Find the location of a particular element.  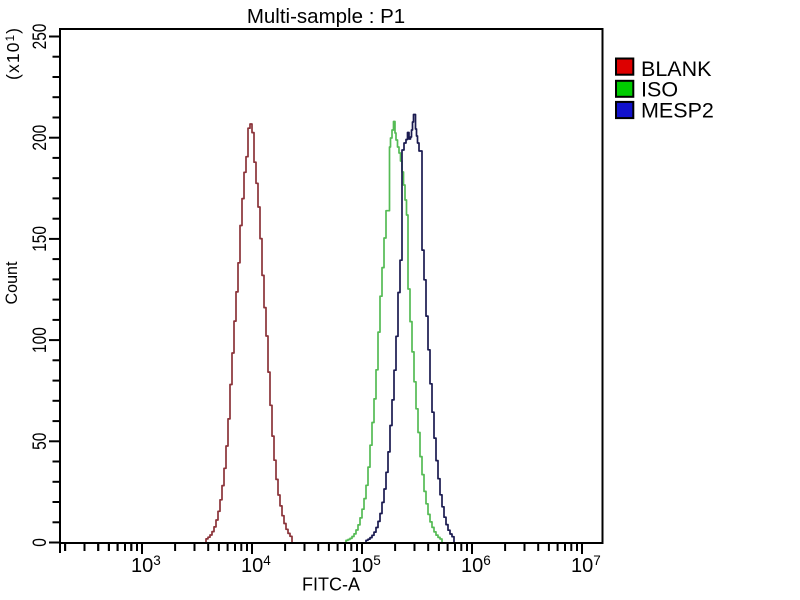

svg-text: Count is located at coordinates (11, 282).